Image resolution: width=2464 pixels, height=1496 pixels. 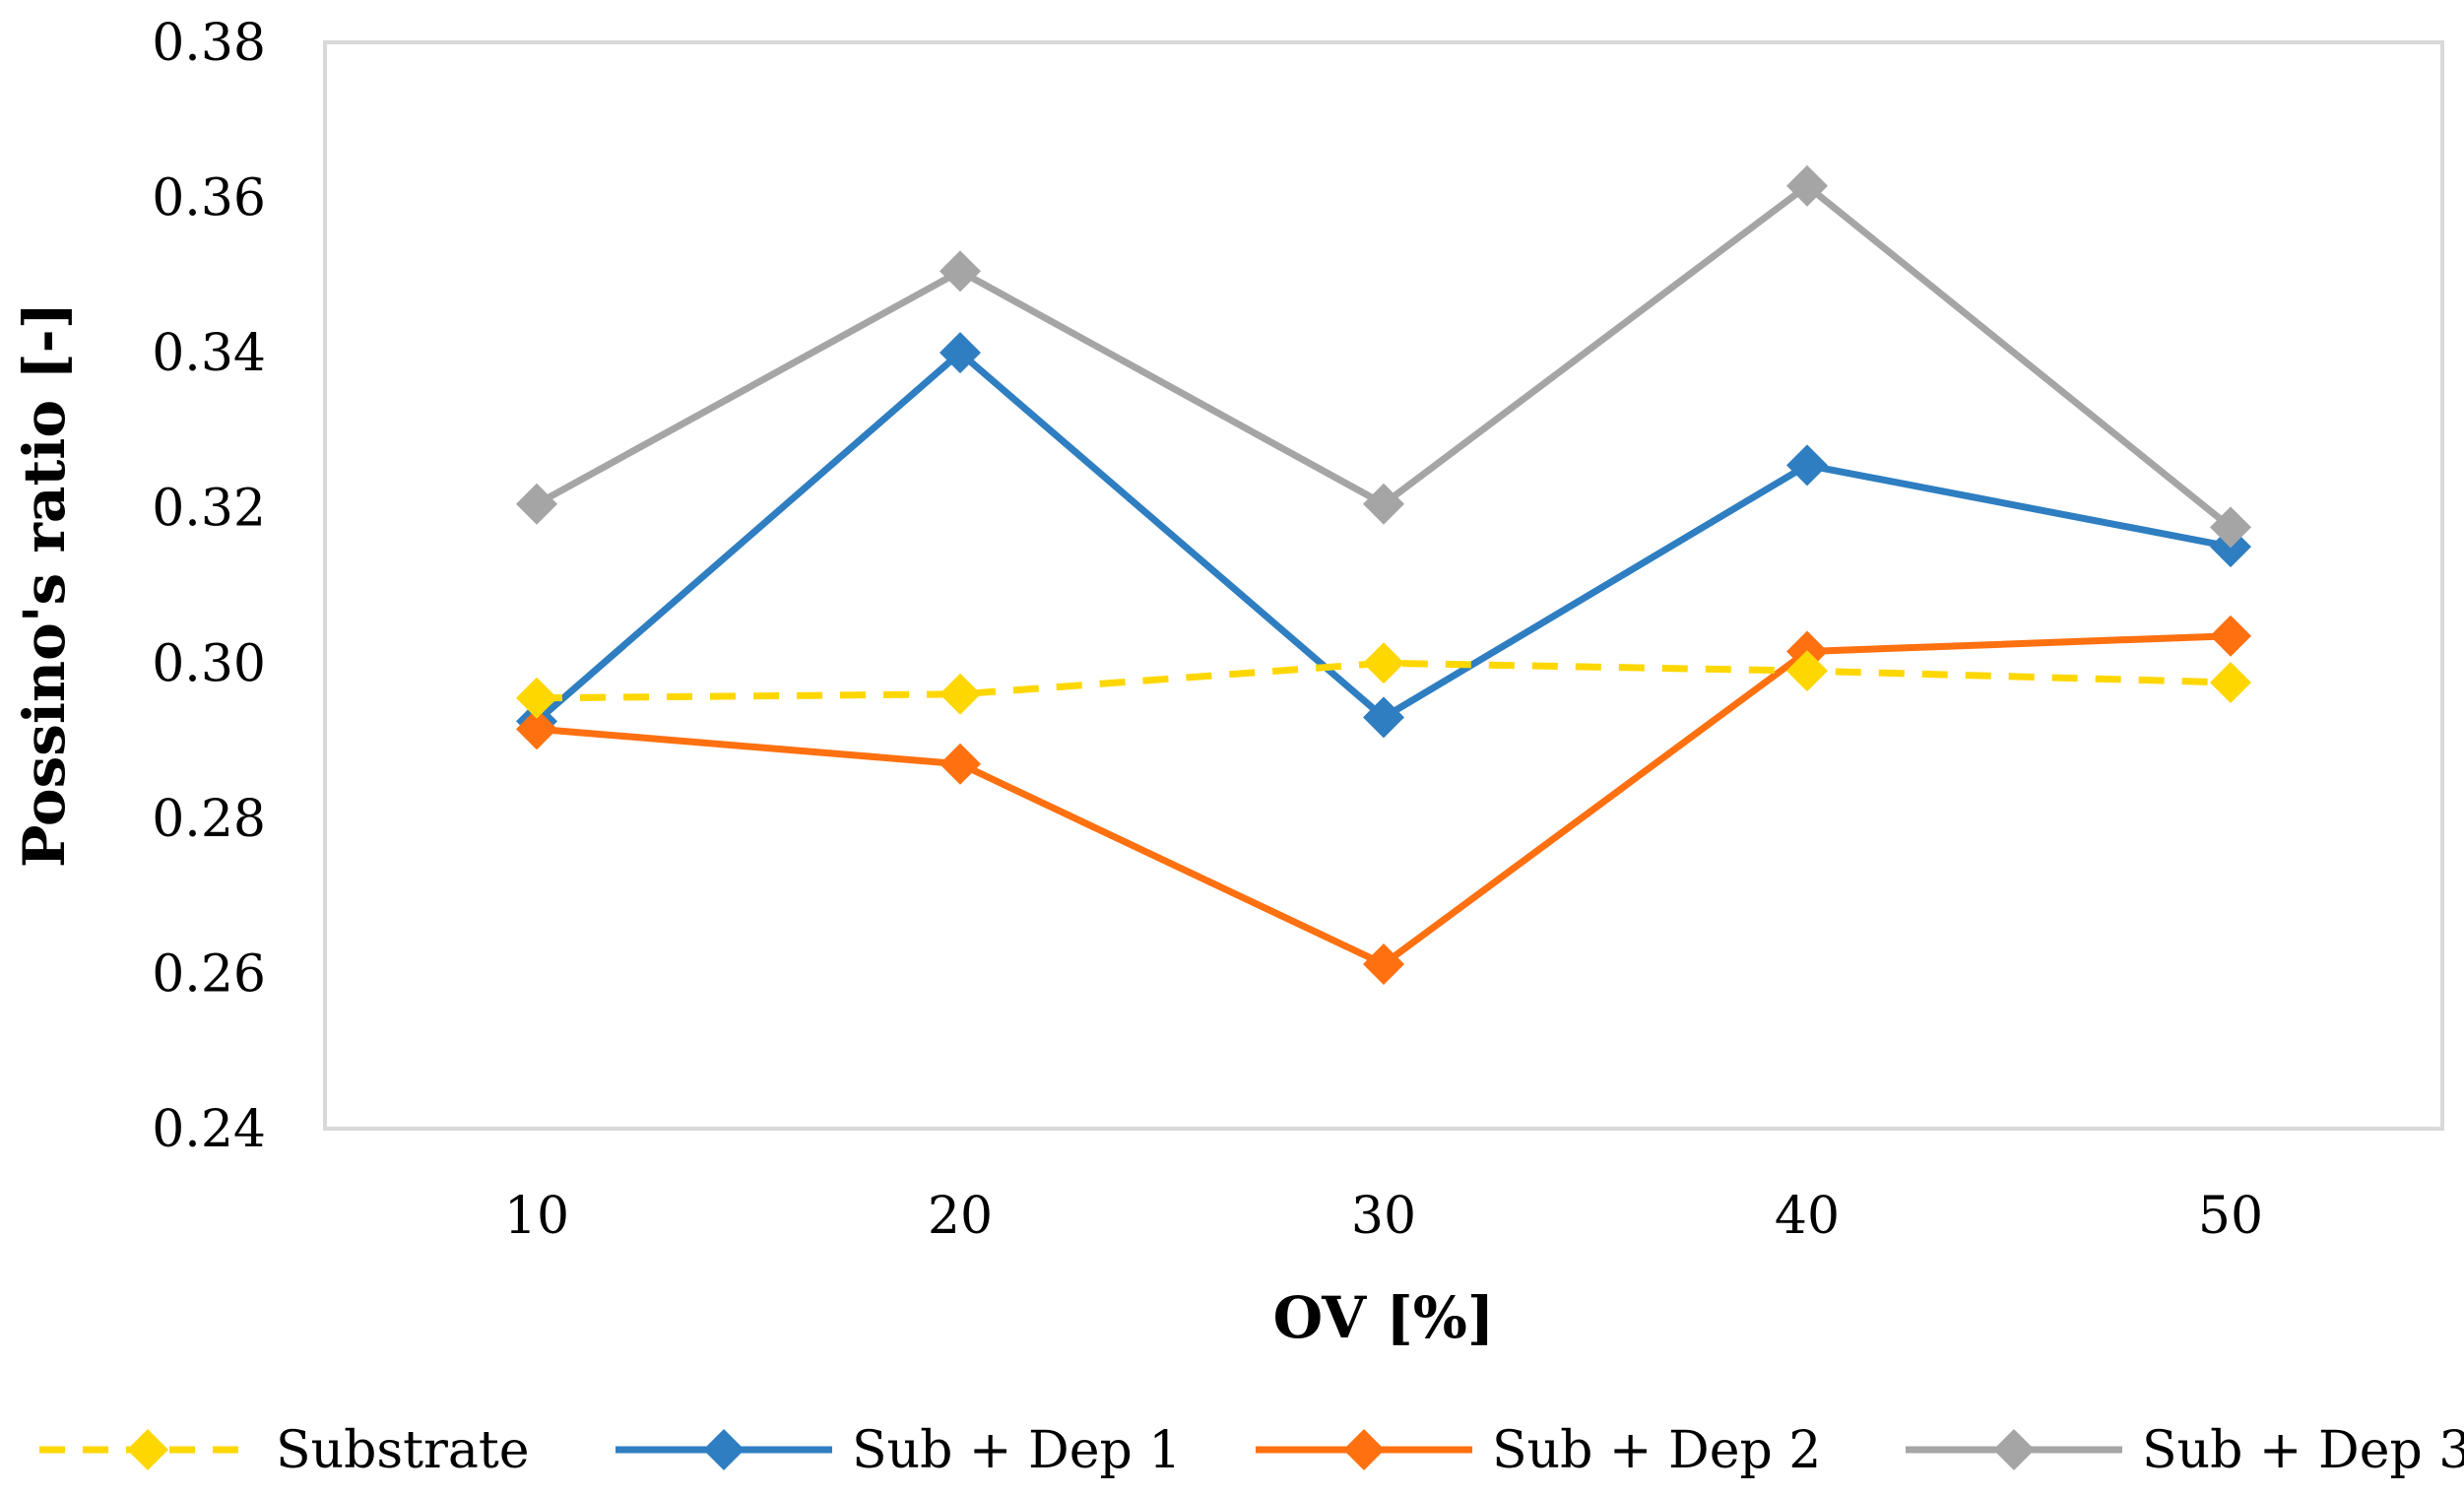 I want to click on legend-label: Sub + Dep 2, so click(x=1656, y=1450).